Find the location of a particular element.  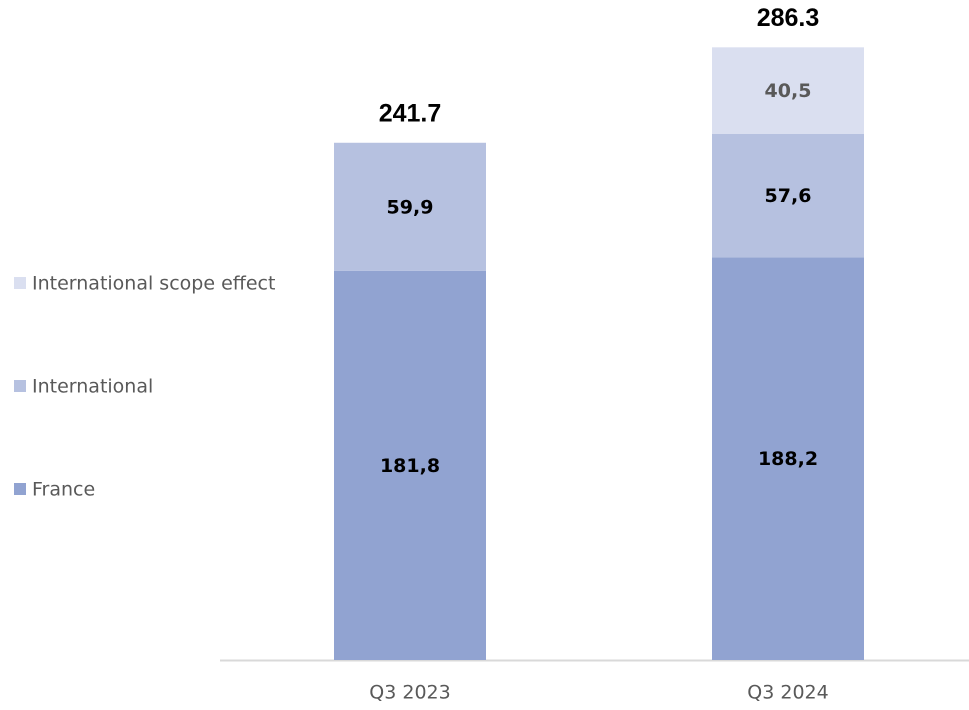

total-label: 241.7 is located at coordinates (410, 113).